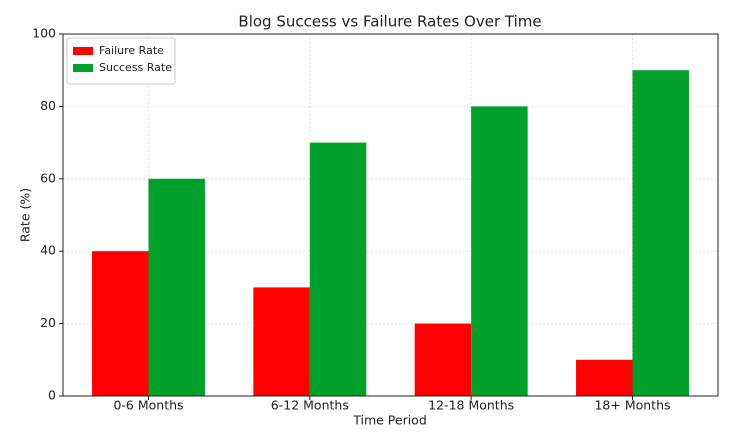 The height and width of the screenshot is (437, 744). Describe the element at coordinates (131, 50) in the screenshot. I see `legend-label: Failure Rate` at that location.